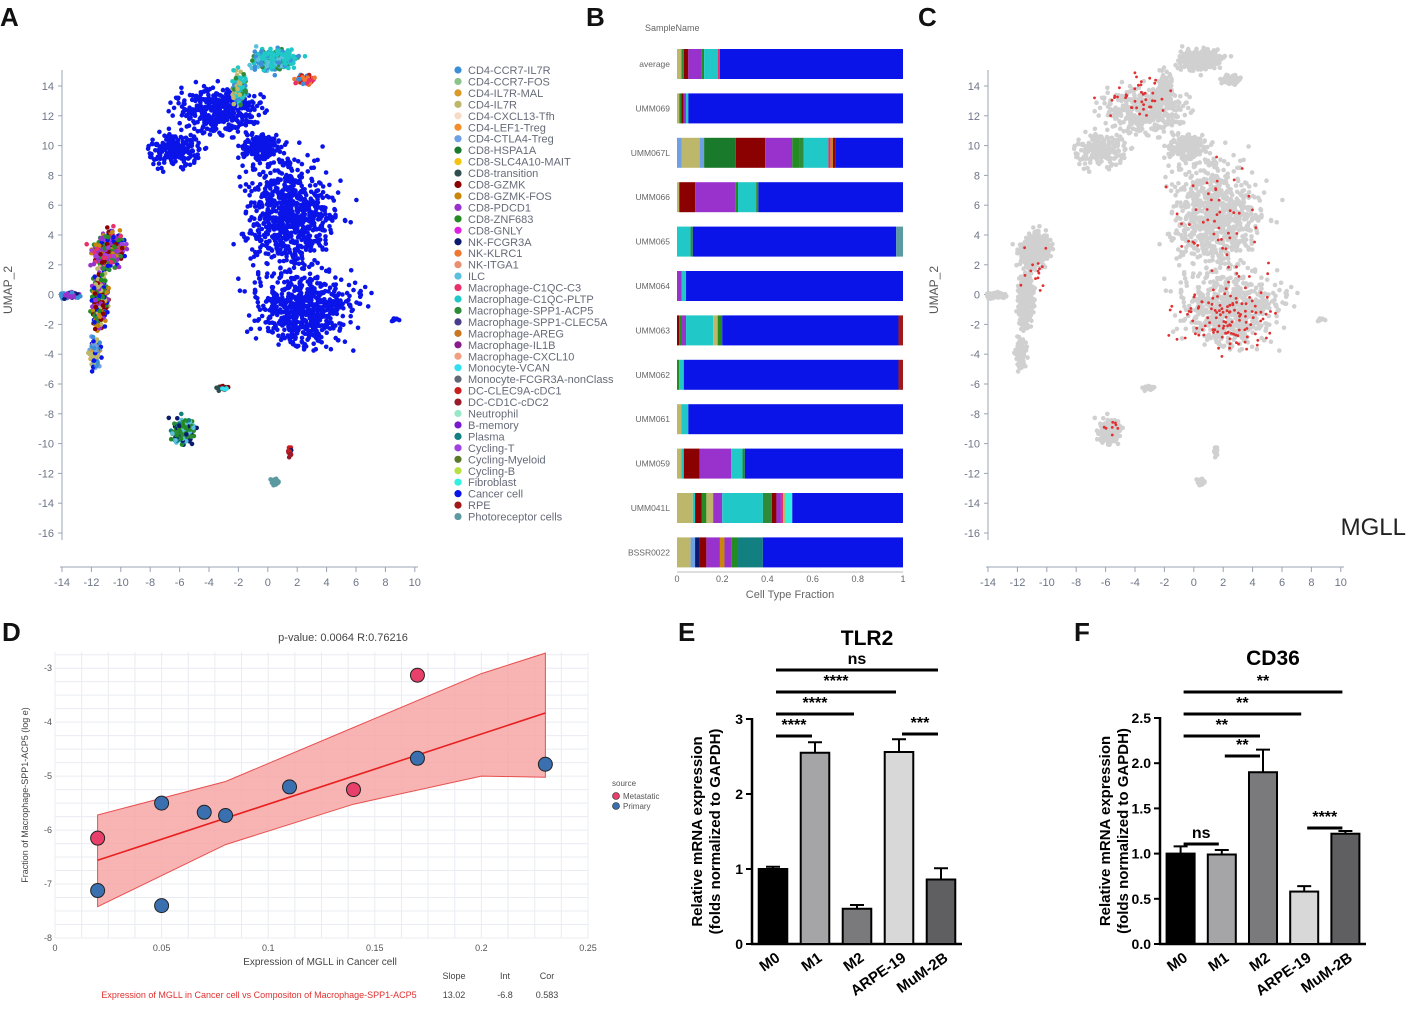 The height and width of the screenshot is (1021, 1417). What do you see at coordinates (595, 17) in the screenshot?
I see `panel-label-b: B` at bounding box center [595, 17].